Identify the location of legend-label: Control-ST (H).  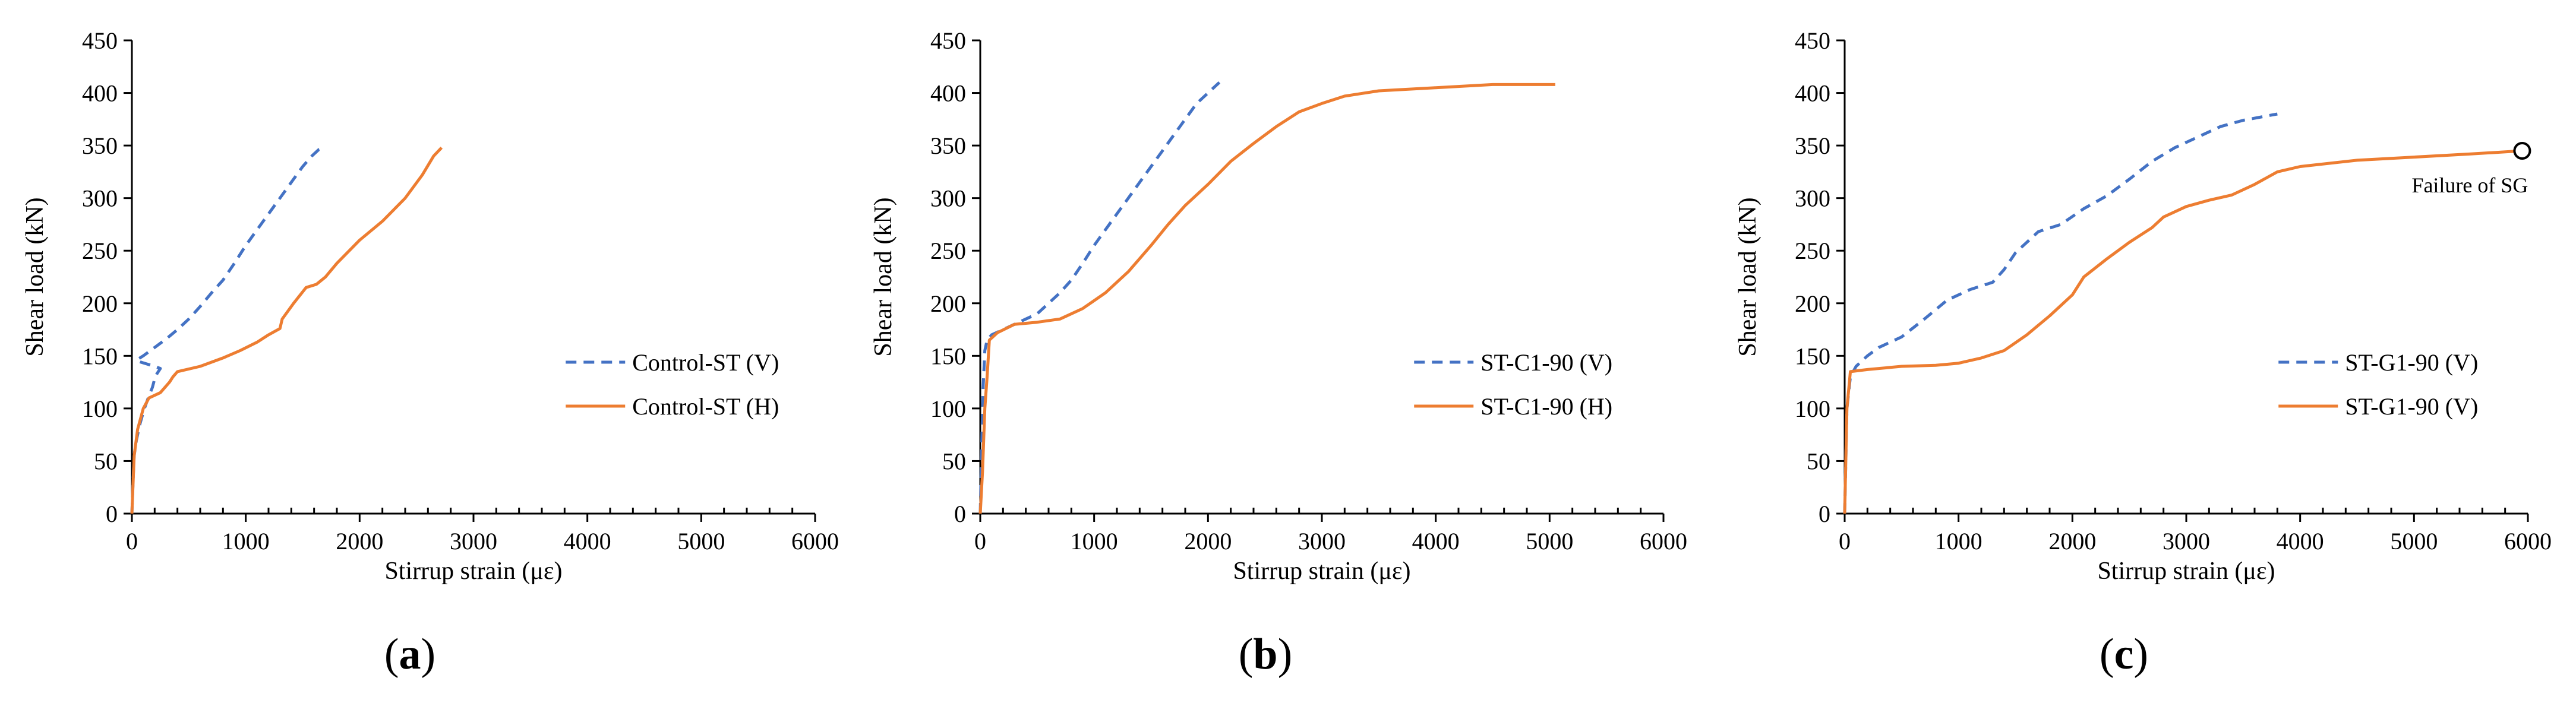
(705, 406).